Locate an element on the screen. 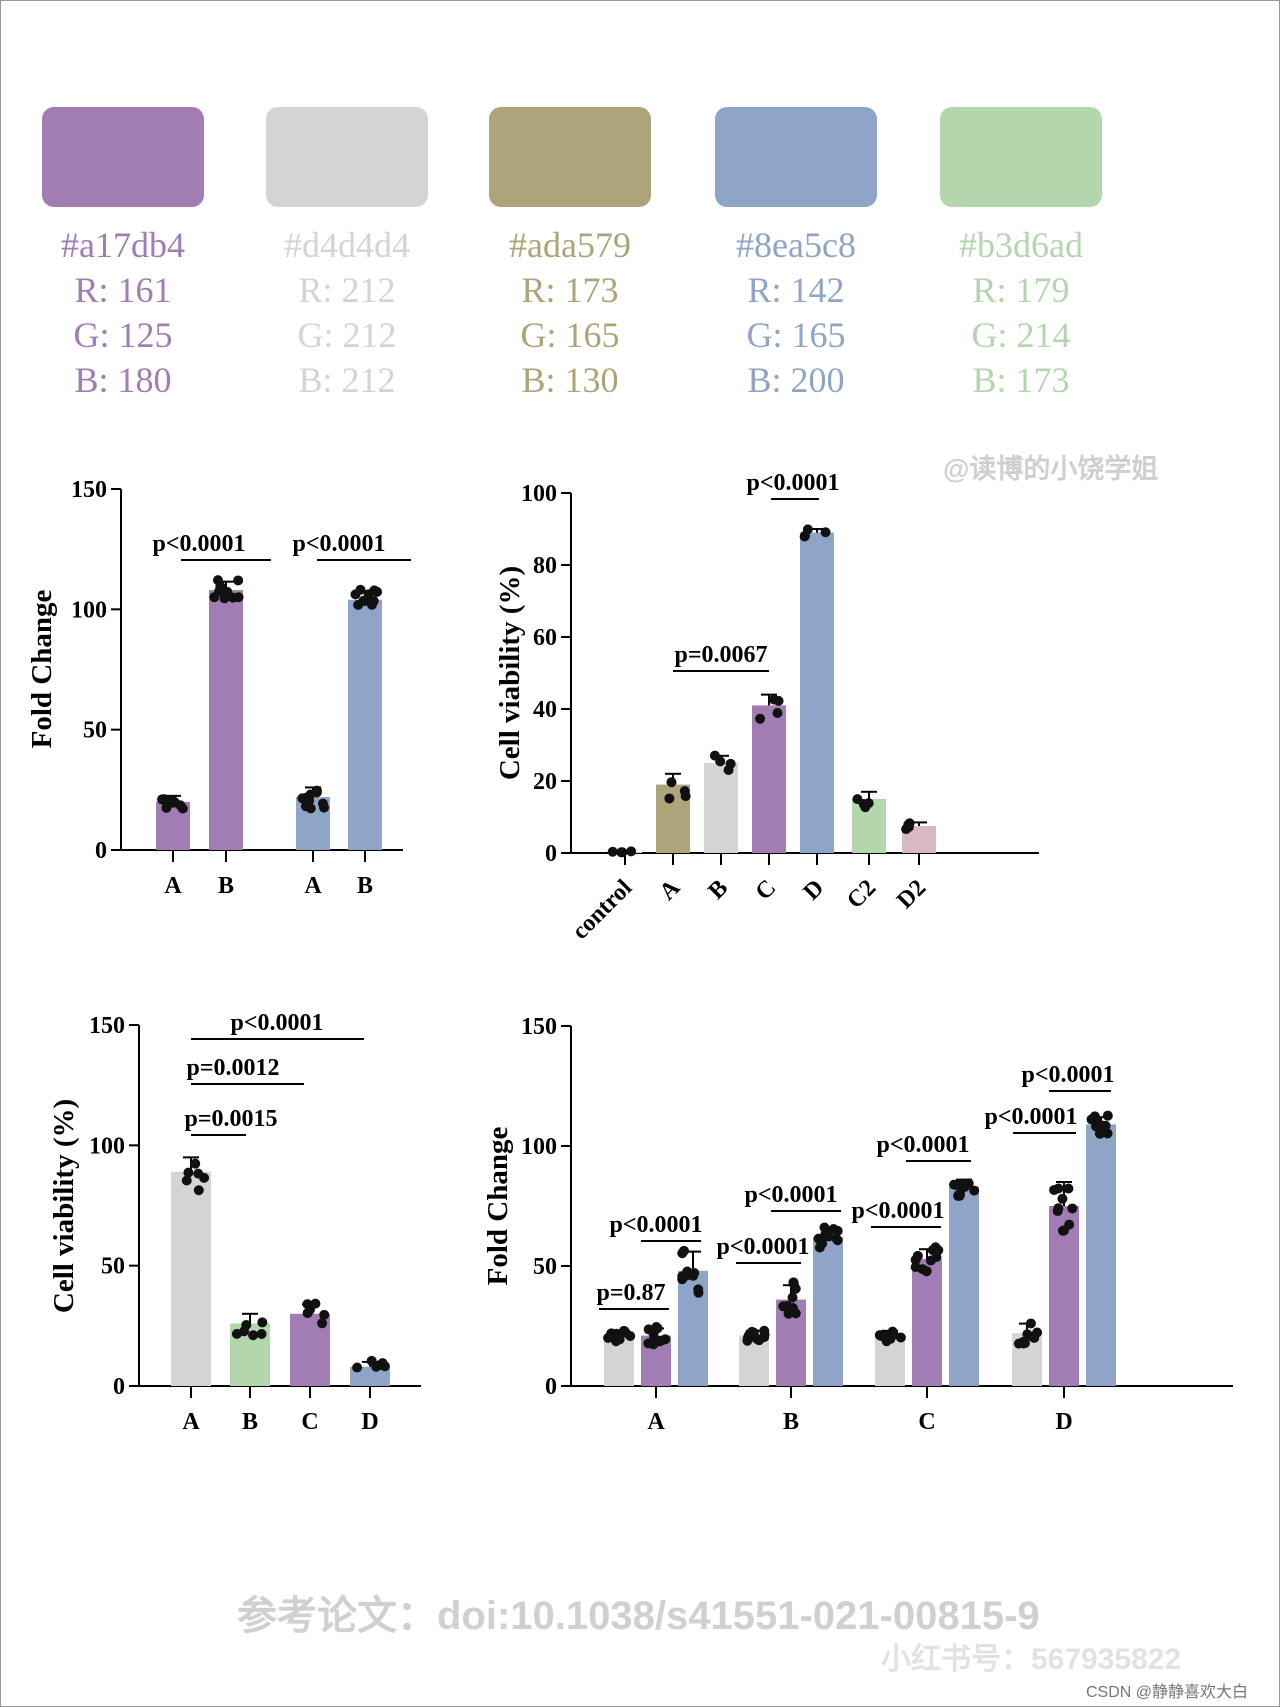 Image resolution: width=1280 pixels, height=1707 pixels. y-tick-label: 50 is located at coordinates (95, 731).